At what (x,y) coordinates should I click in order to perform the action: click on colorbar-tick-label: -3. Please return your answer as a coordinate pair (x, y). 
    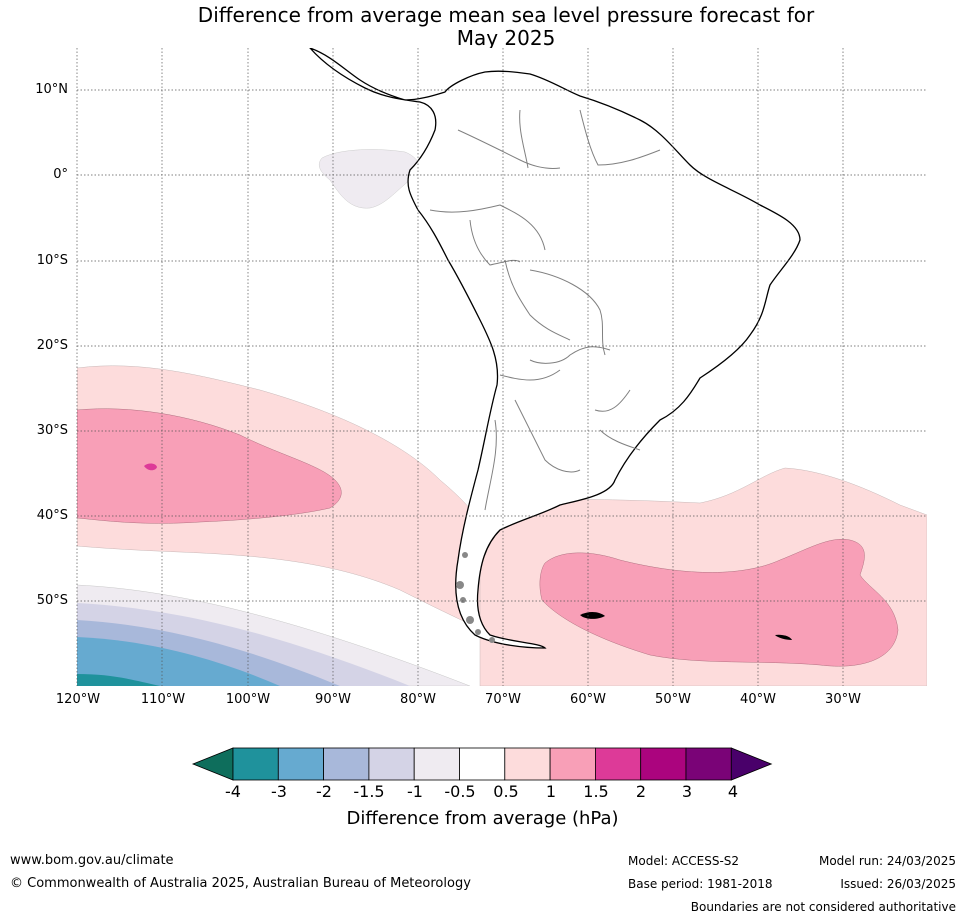
    Looking at the image, I should click on (279, 791).